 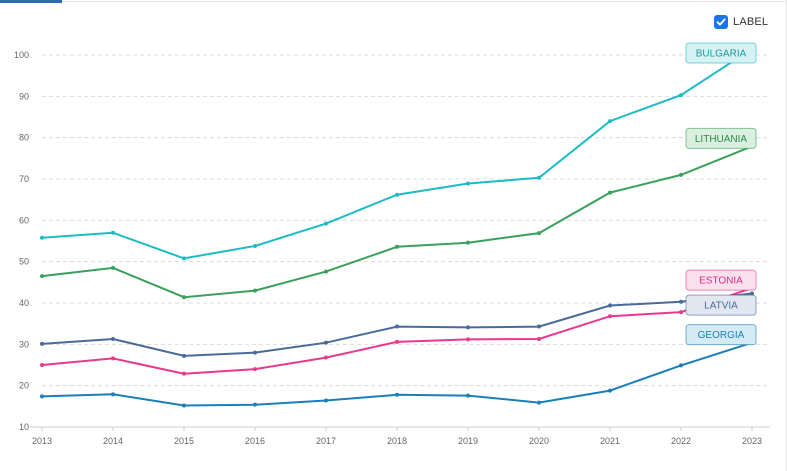 What do you see at coordinates (751, 22) in the screenshot?
I see `label-toggle-text: LABEL` at bounding box center [751, 22].